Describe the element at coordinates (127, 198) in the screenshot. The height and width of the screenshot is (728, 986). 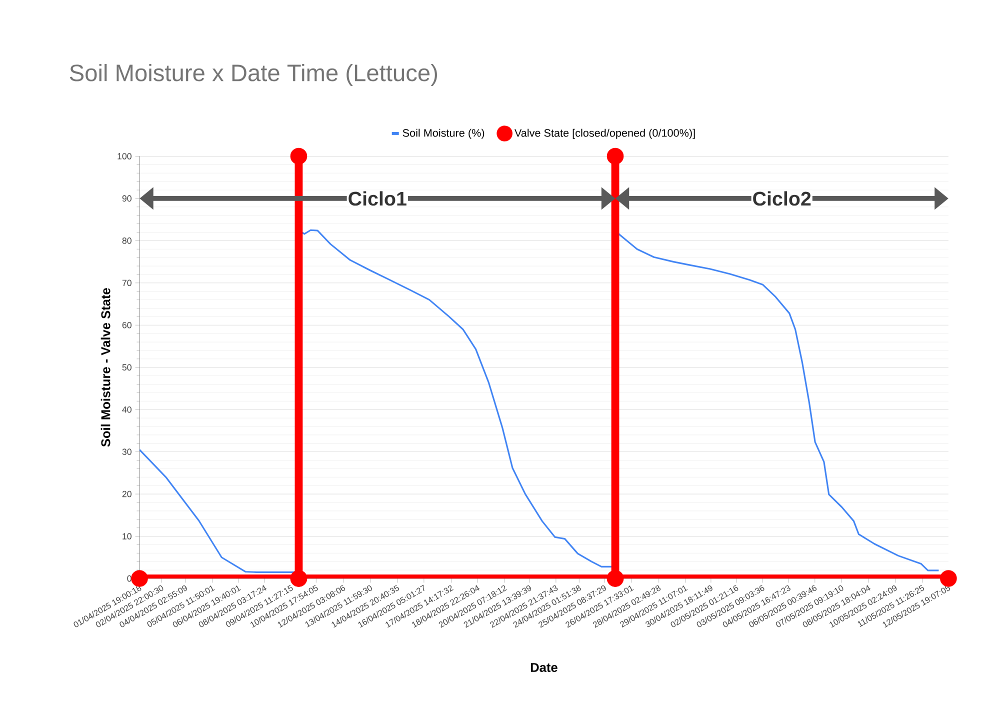
I see `y-tick-label: 90` at that location.